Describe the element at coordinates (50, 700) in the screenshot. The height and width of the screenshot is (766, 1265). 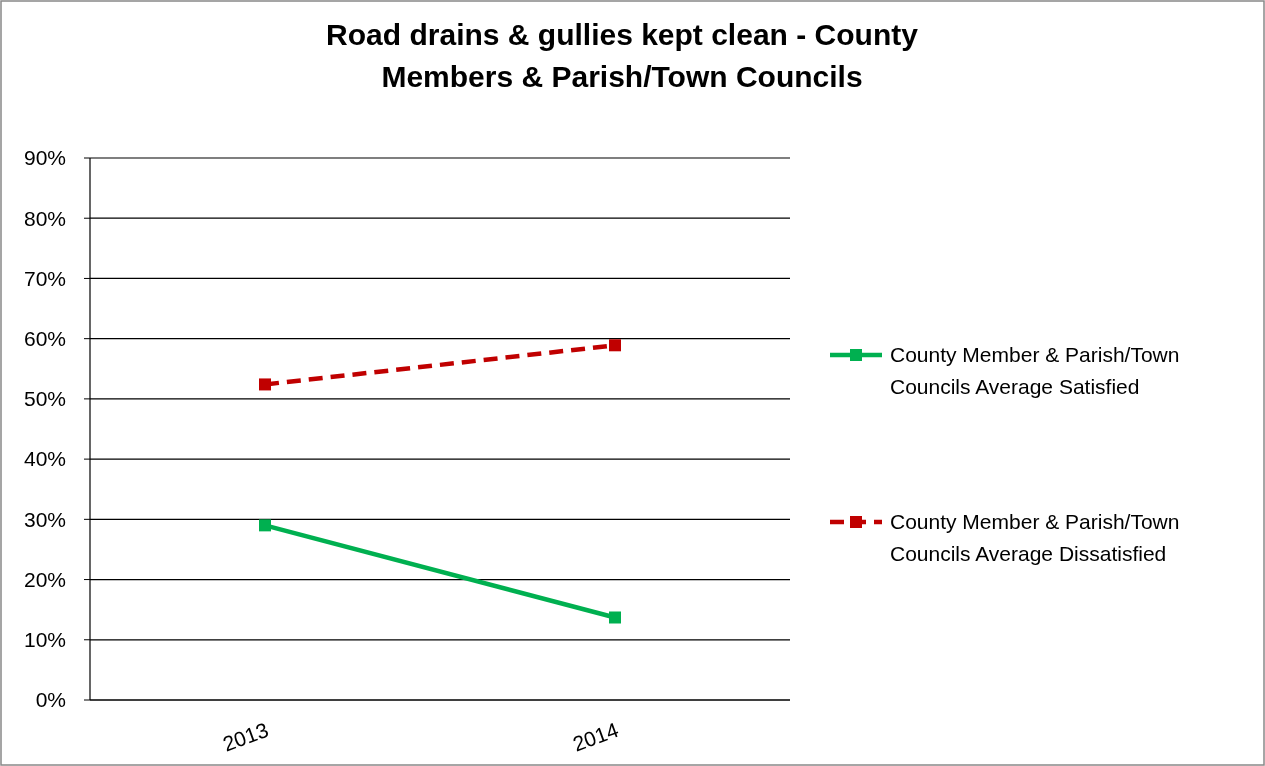
I see `y-tick-label: 0%` at that location.